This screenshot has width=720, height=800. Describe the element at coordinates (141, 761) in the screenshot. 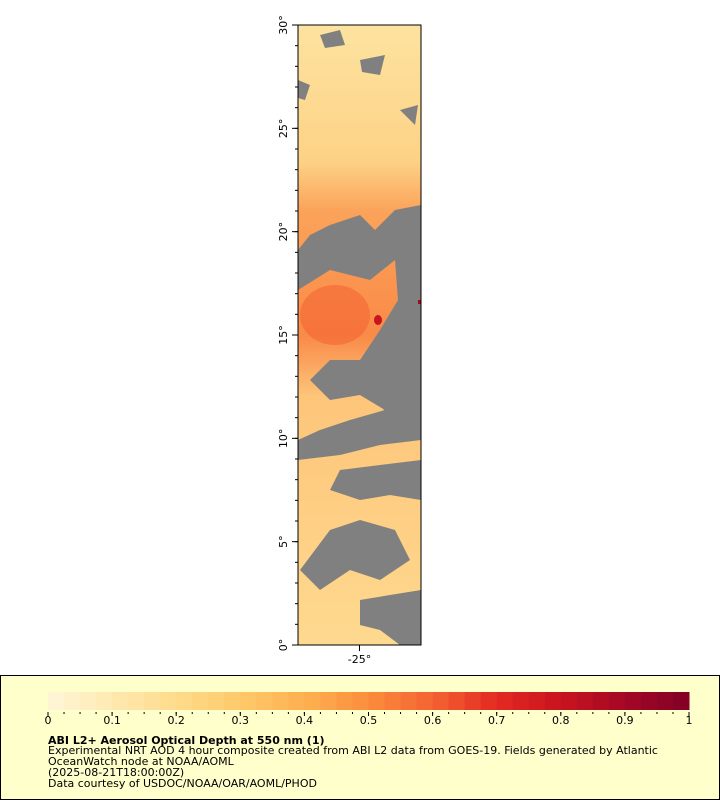

I see `legend-line: OceanWatch node at NOAA/AOML` at that location.